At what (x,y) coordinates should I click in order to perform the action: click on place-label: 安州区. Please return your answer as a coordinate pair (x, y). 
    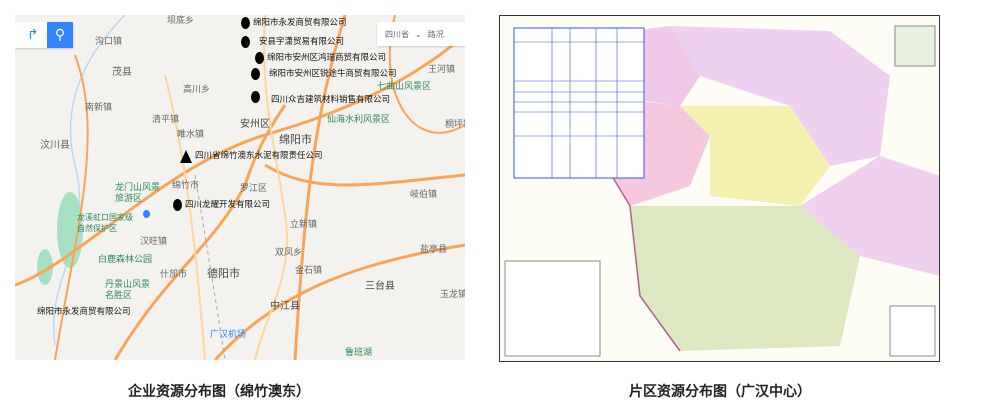
    Looking at the image, I should click on (255, 124).